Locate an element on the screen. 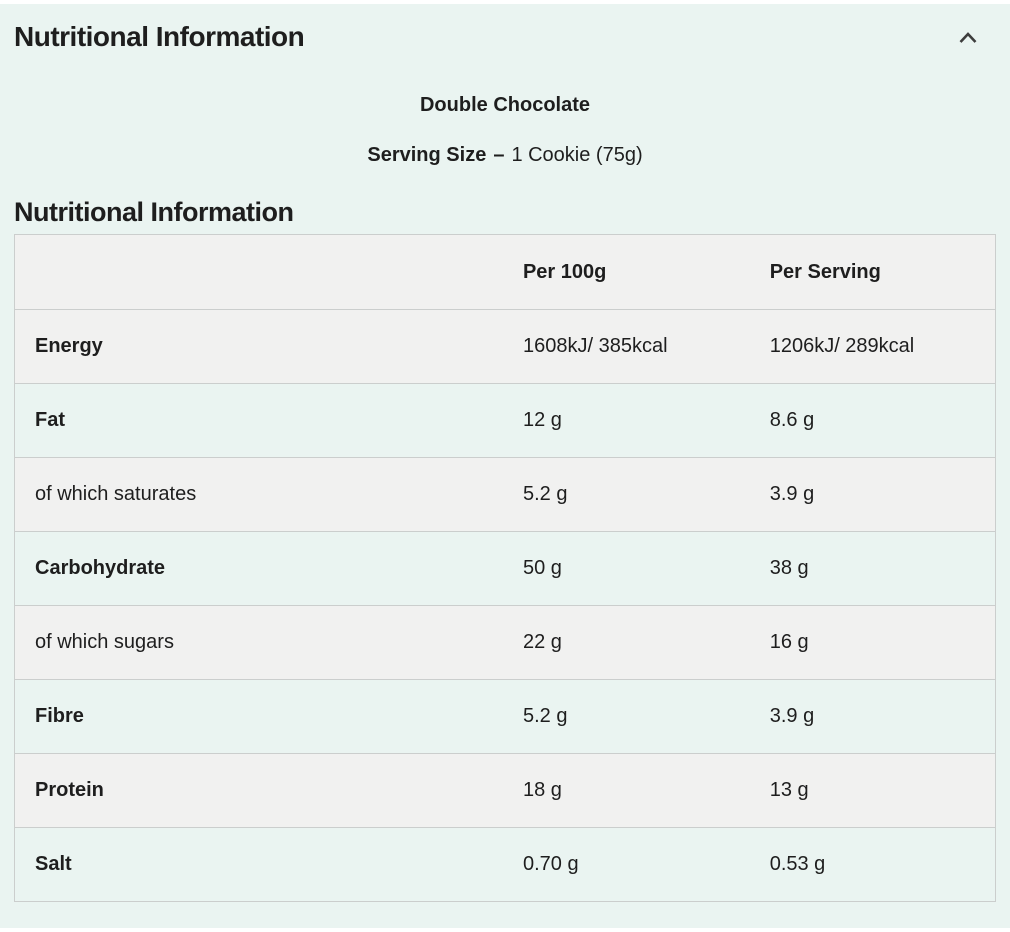 The width and height of the screenshot is (1010, 932). serving-size-line: Serving Size –1 Cookie (75g) is located at coordinates (505, 155).